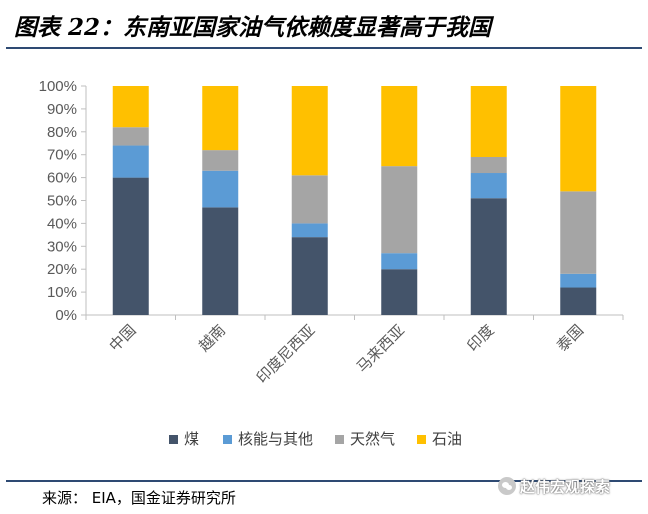  I want to click on watermark: 赵伟宏观探索, so click(554, 486).